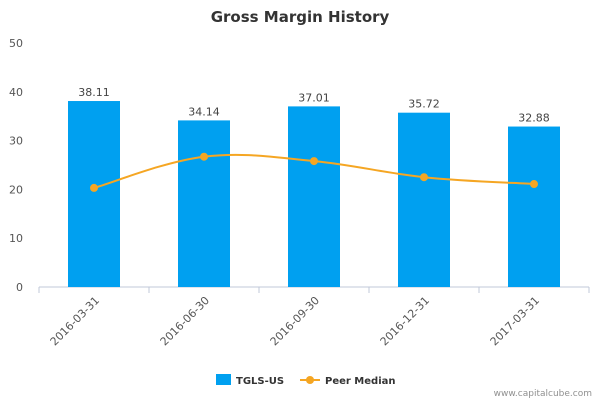  Describe the element at coordinates (75, 321) in the screenshot. I see `x-tick-label: 2016-03-31` at that location.